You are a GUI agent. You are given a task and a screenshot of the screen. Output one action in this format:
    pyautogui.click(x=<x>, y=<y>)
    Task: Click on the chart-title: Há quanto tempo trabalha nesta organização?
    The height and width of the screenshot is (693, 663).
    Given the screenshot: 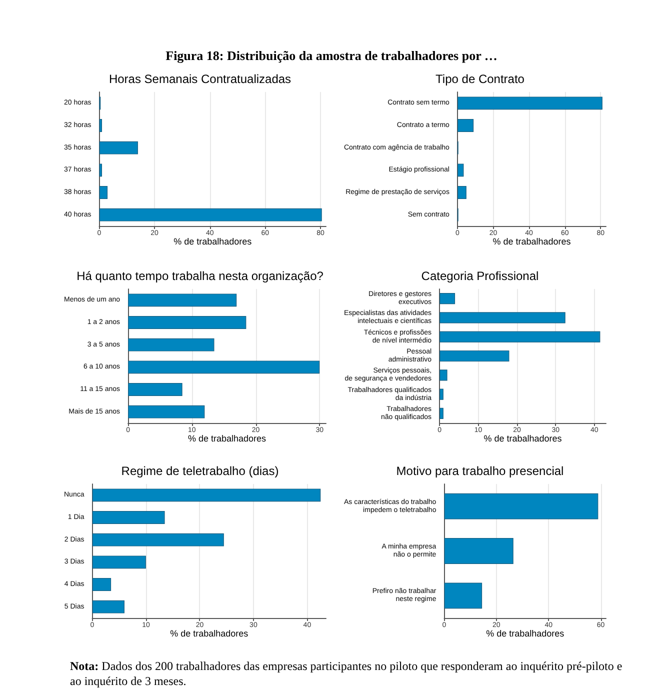 What is the action you would take?
    pyautogui.click(x=200, y=276)
    